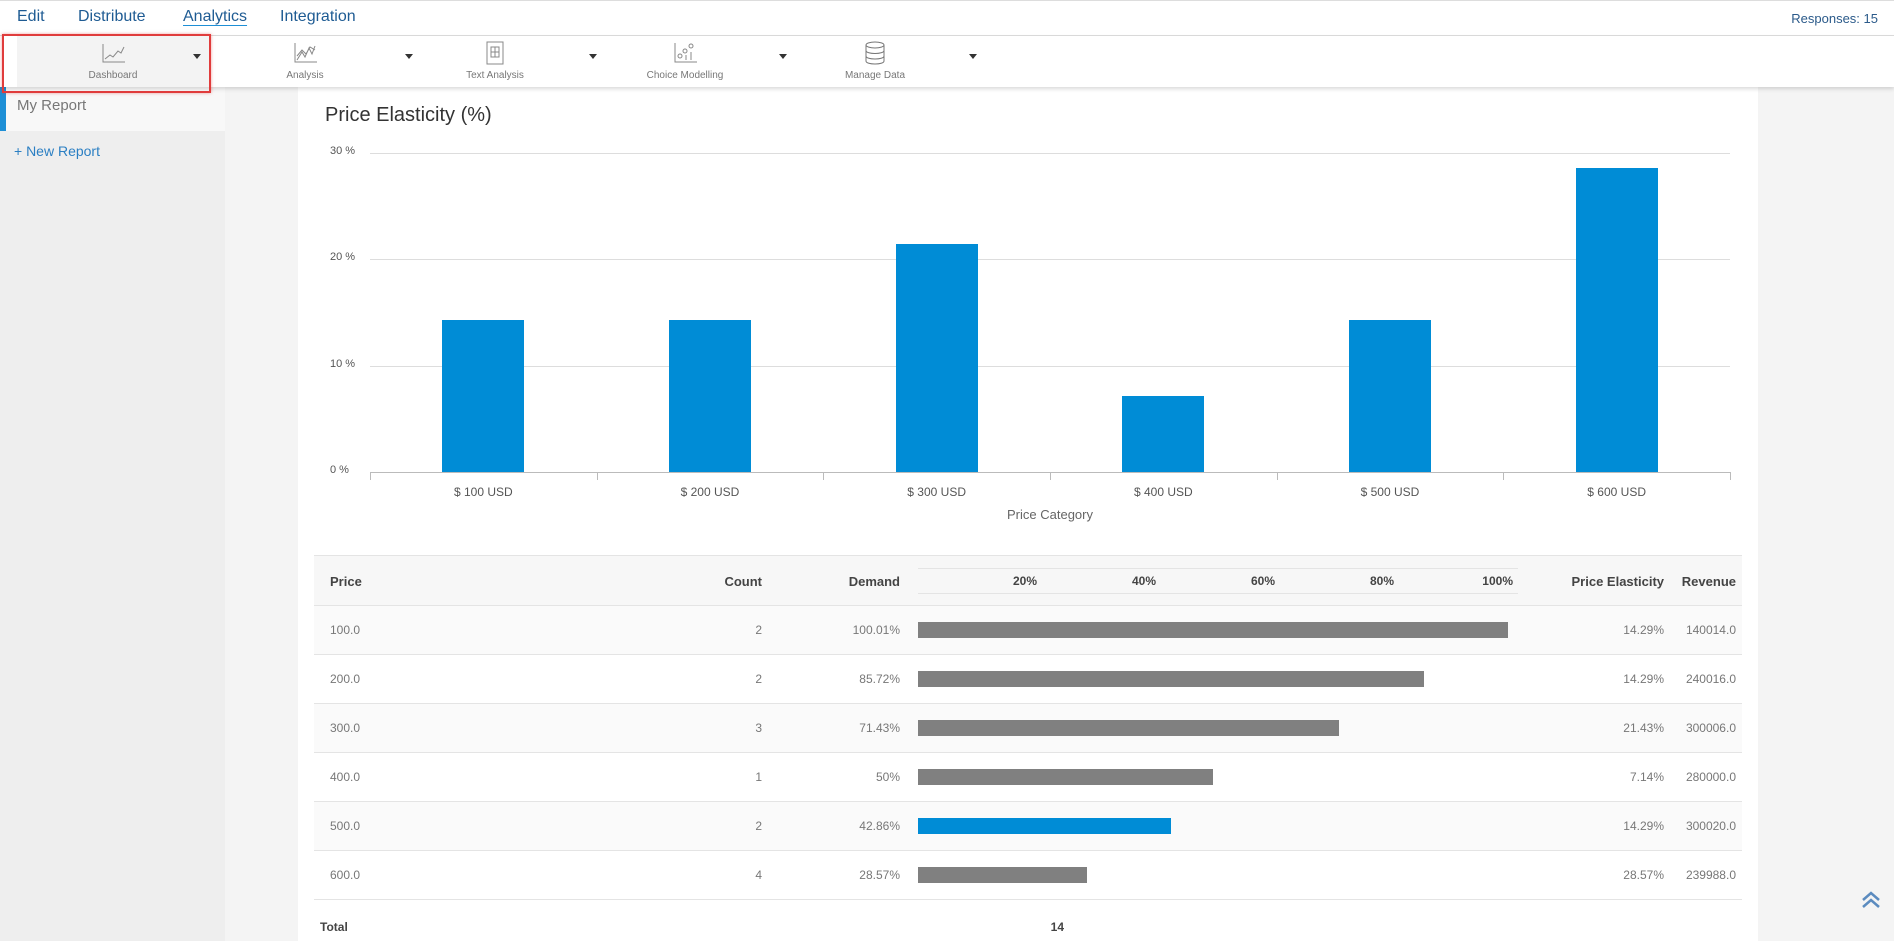 The height and width of the screenshot is (941, 1894). Describe the element at coordinates (57, 151) in the screenshot. I see `new-report-button: + New Report` at that location.